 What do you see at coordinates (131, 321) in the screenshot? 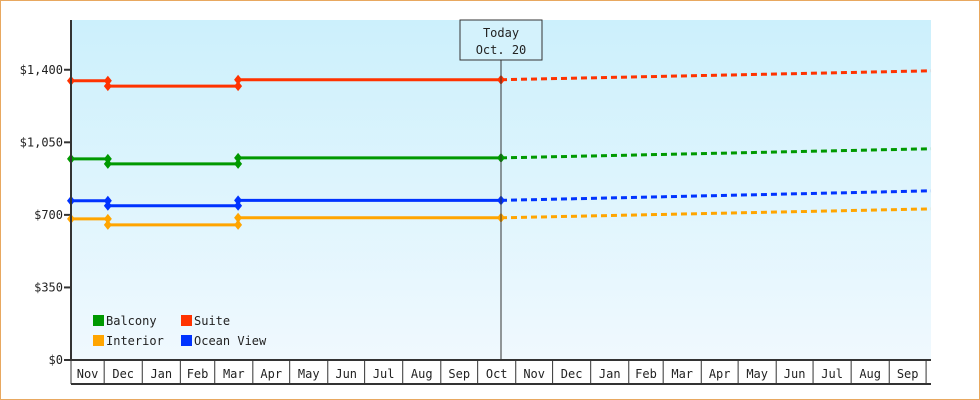
I see `legend-label: Balcony` at bounding box center [131, 321].